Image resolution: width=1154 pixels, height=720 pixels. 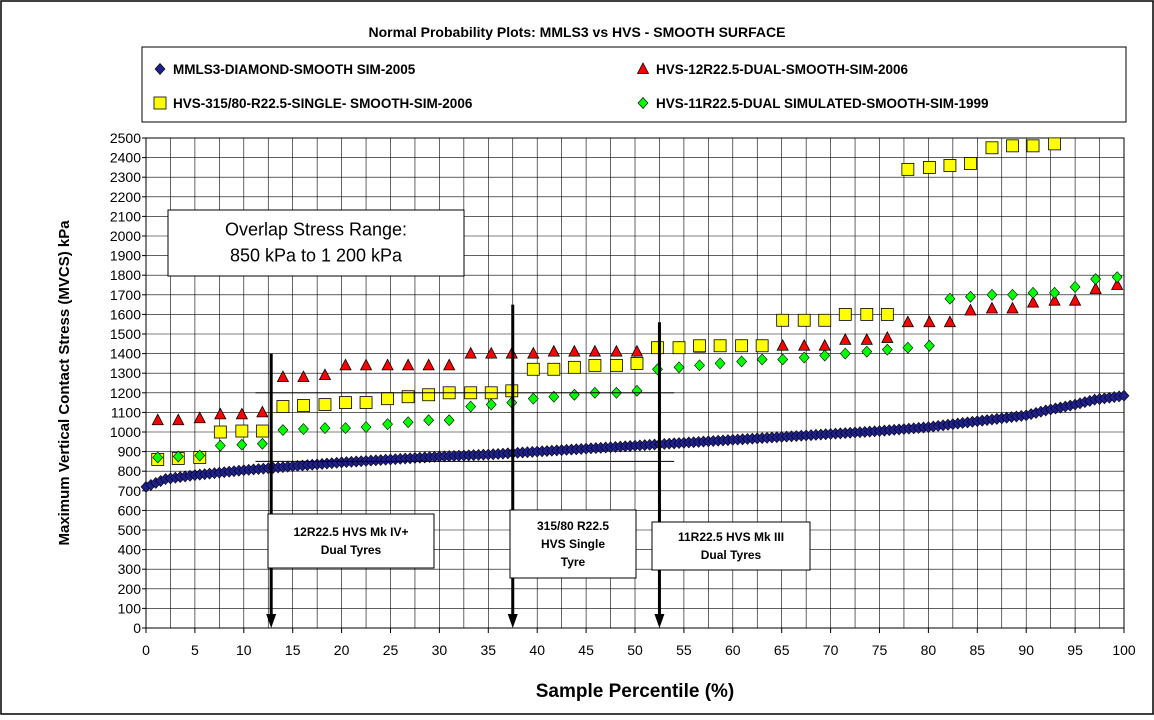 What do you see at coordinates (316, 230) in the screenshot?
I see `annotation-text: Overlap Stress Range:` at bounding box center [316, 230].